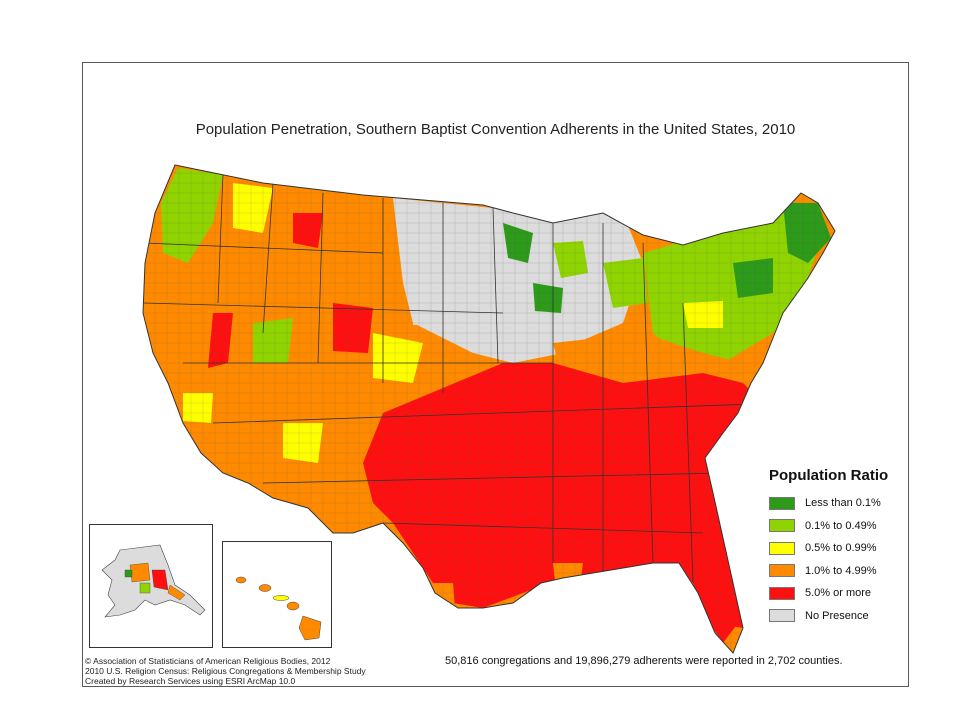  What do you see at coordinates (293, 606) in the screenshot?
I see `hawaii-maui` at bounding box center [293, 606].